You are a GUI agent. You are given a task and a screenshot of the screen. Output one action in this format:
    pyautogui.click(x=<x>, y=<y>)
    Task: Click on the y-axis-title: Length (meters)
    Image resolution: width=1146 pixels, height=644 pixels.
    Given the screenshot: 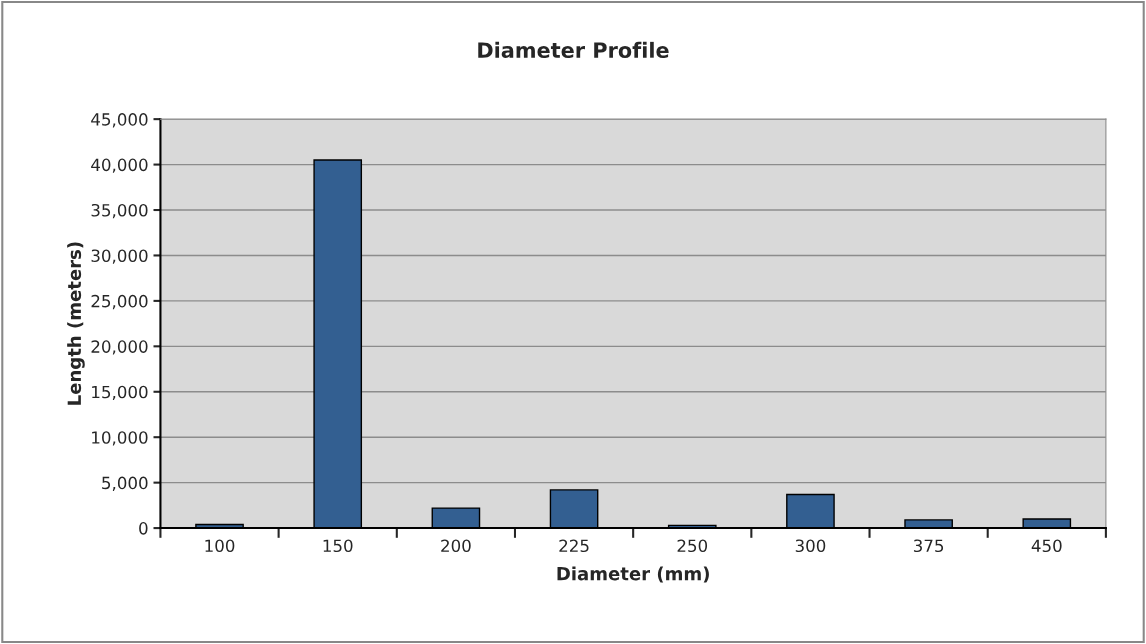 What is the action you would take?
    pyautogui.click(x=76, y=323)
    